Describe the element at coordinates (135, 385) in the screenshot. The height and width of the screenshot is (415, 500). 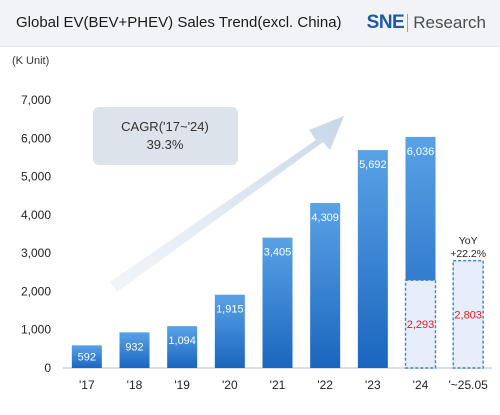
I see `x-tick-label: '18` at that location.